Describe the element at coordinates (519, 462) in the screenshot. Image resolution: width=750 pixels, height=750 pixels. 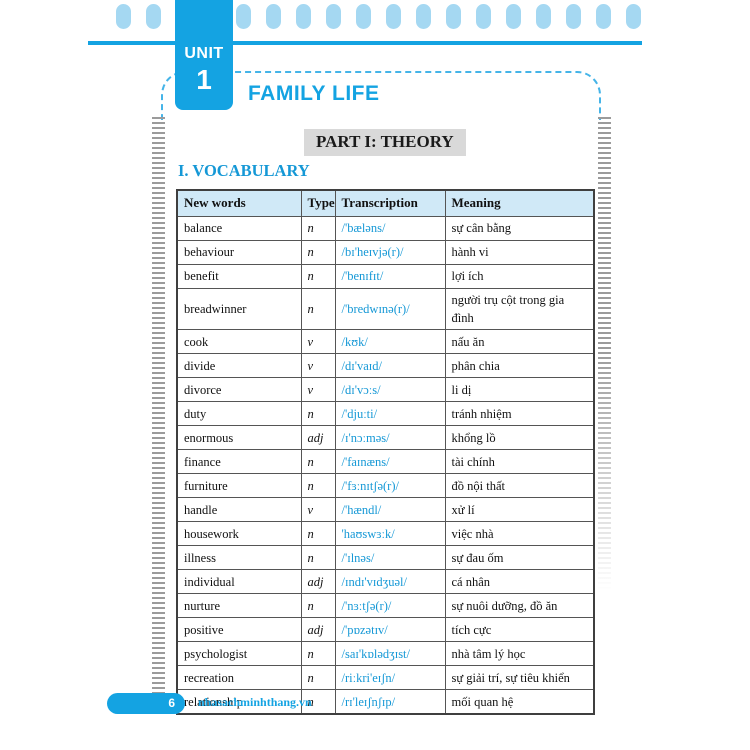
I see `meaning-cell: tài chính` at that location.